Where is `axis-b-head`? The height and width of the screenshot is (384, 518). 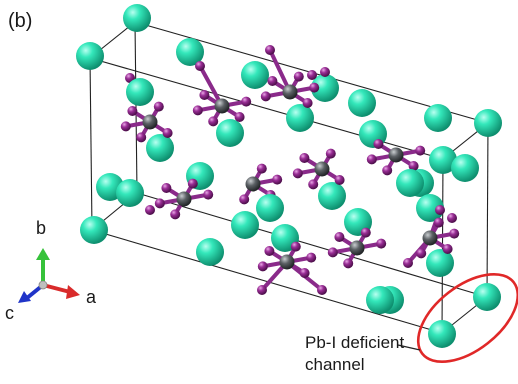
axis-b-head is located at coordinates (43, 254).